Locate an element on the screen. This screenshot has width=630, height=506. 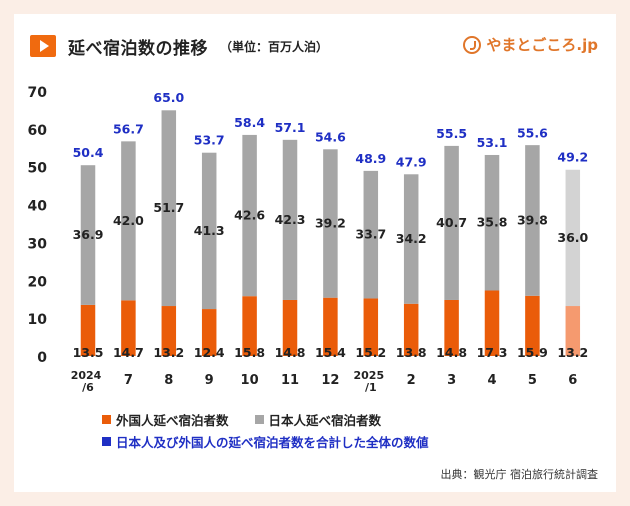
y-tick-label: 40 is located at coordinates (38, 207).